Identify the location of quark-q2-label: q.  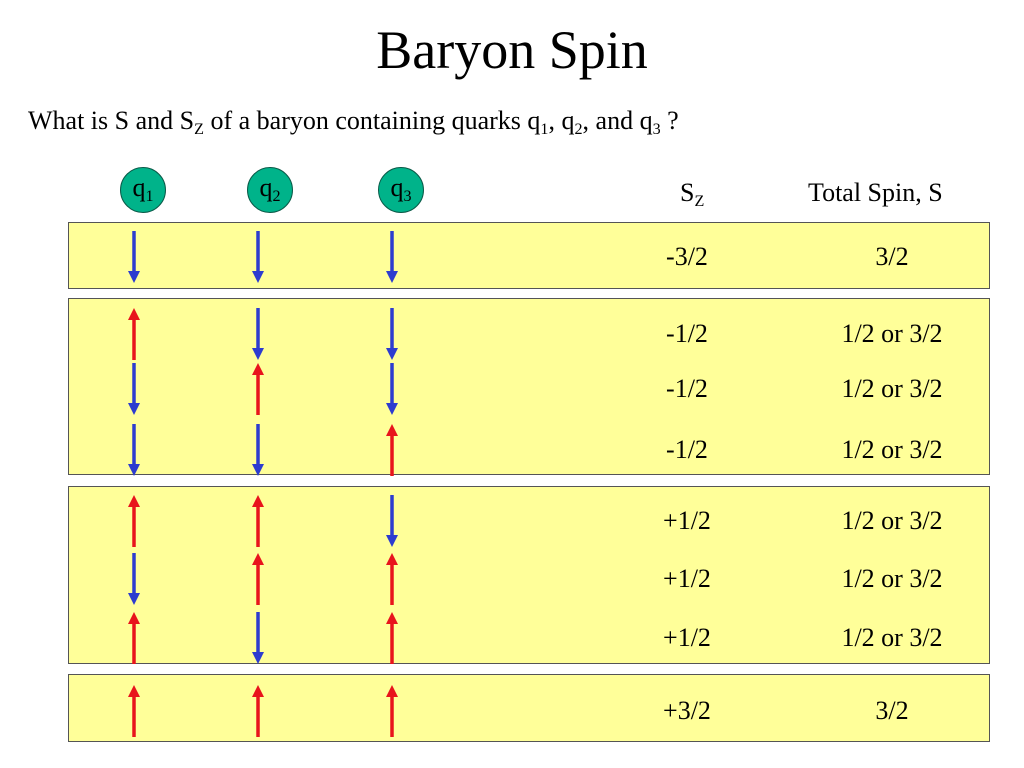
(266, 187).